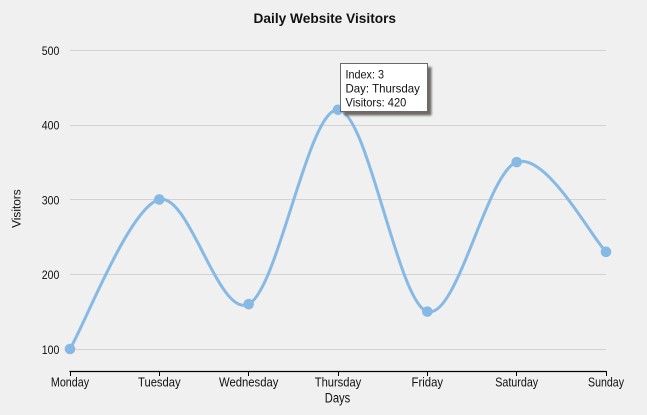 This screenshot has width=647, height=415. I want to click on svg-text: Sunday, so click(606, 381).